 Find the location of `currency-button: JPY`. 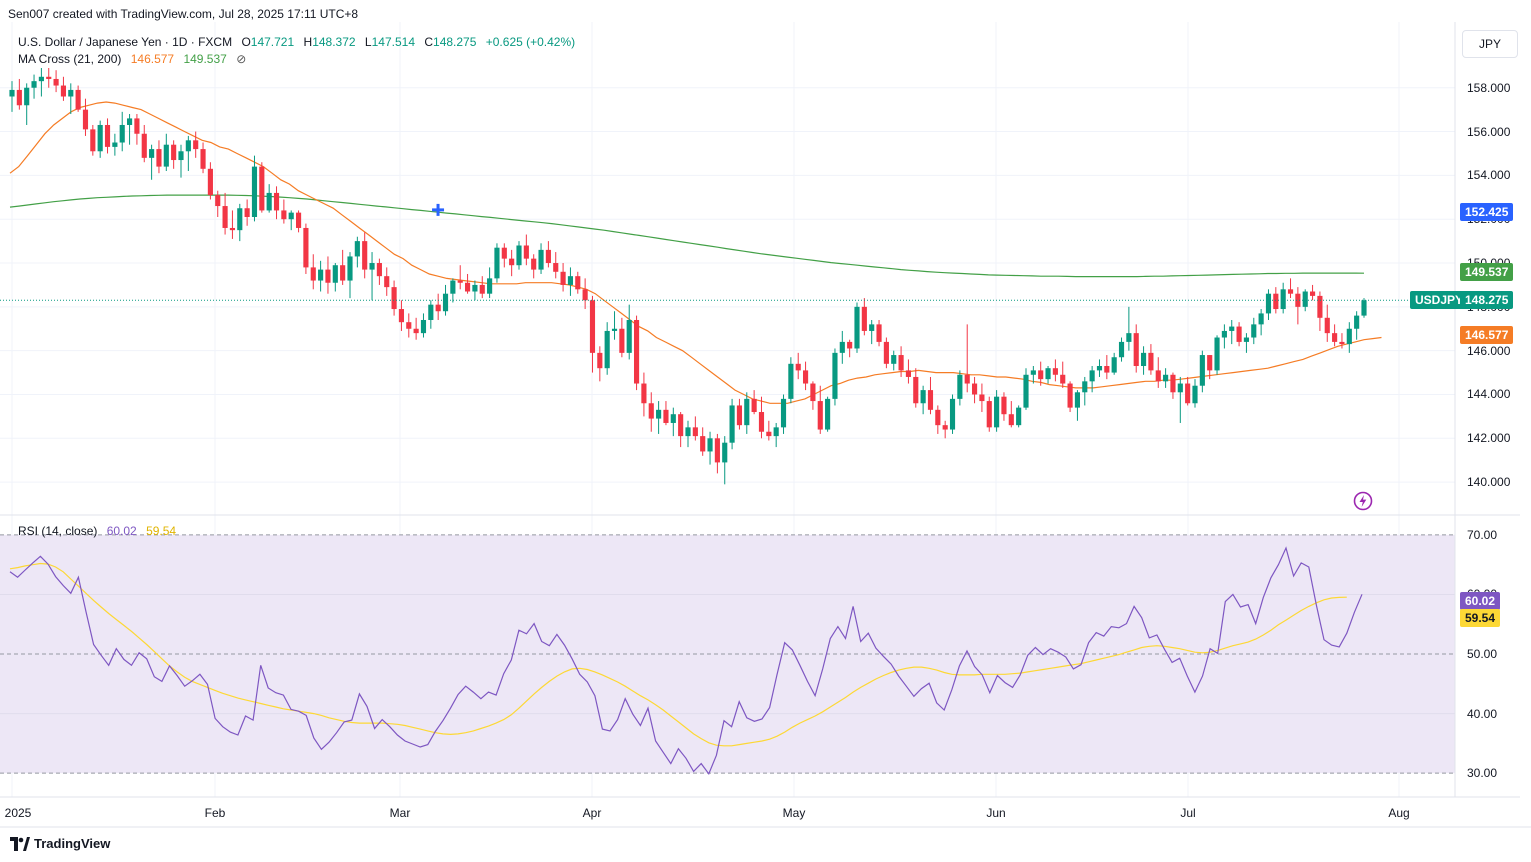

currency-button: JPY is located at coordinates (1490, 44).